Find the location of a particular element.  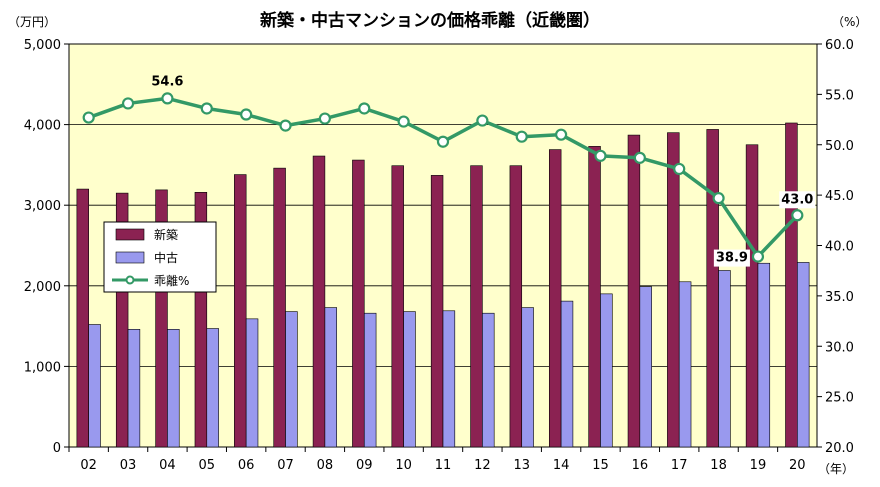

legend-label-kairi: 乖離% is located at coordinates (171, 281).